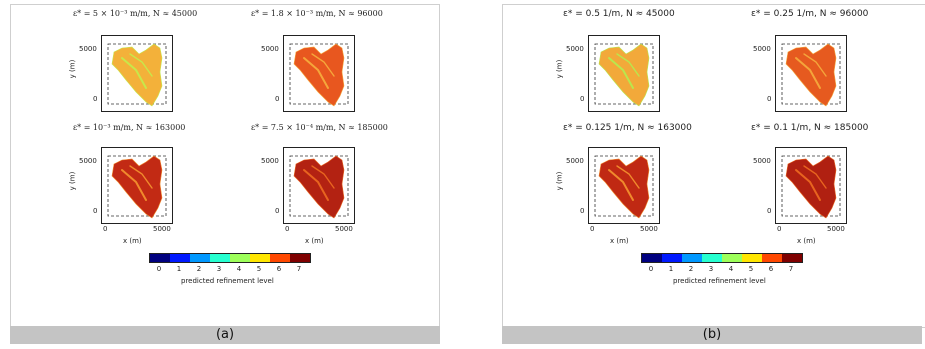 Image resolution: width=925 pixels, height=349 pixels. I want to click on subplot-title: ε* = 0.25 1/m, N ≈ 96000, so click(810, 14).